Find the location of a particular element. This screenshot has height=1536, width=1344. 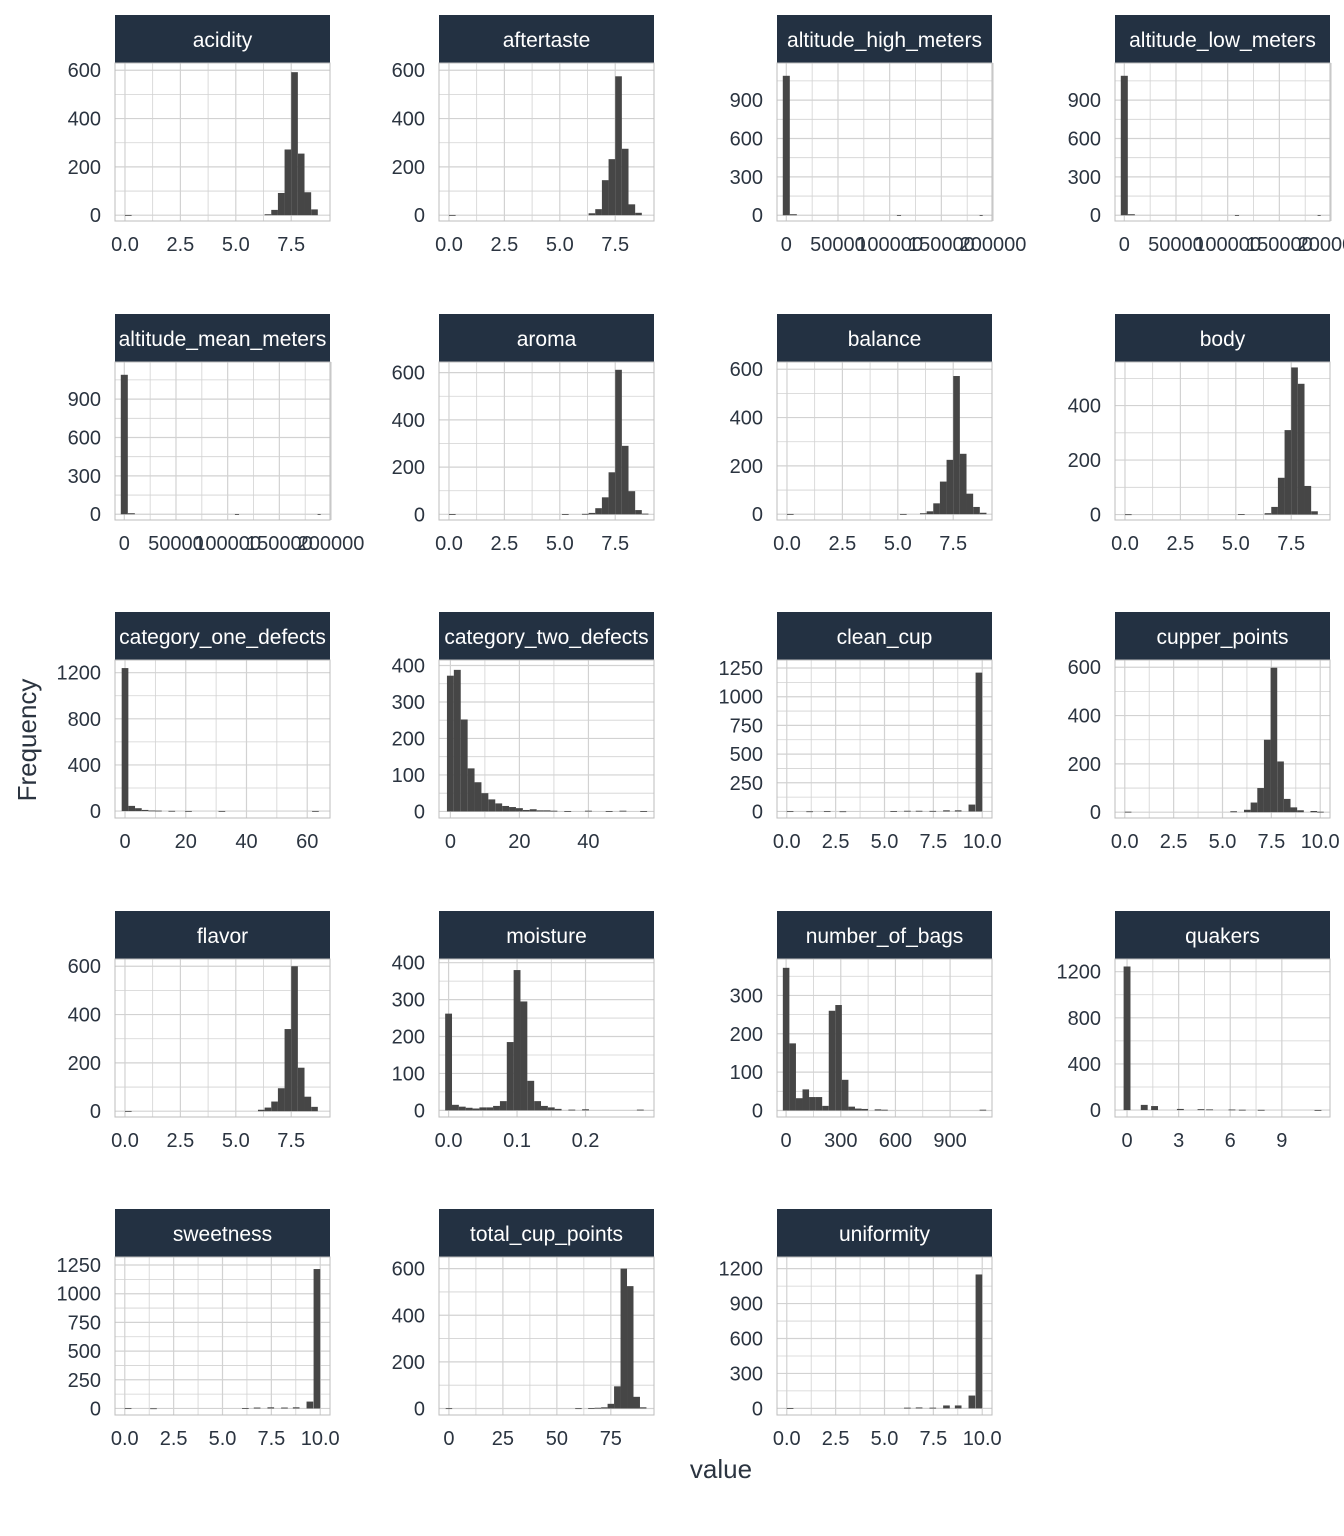

facet-strip-label: uniformity is located at coordinates (885, 1234).